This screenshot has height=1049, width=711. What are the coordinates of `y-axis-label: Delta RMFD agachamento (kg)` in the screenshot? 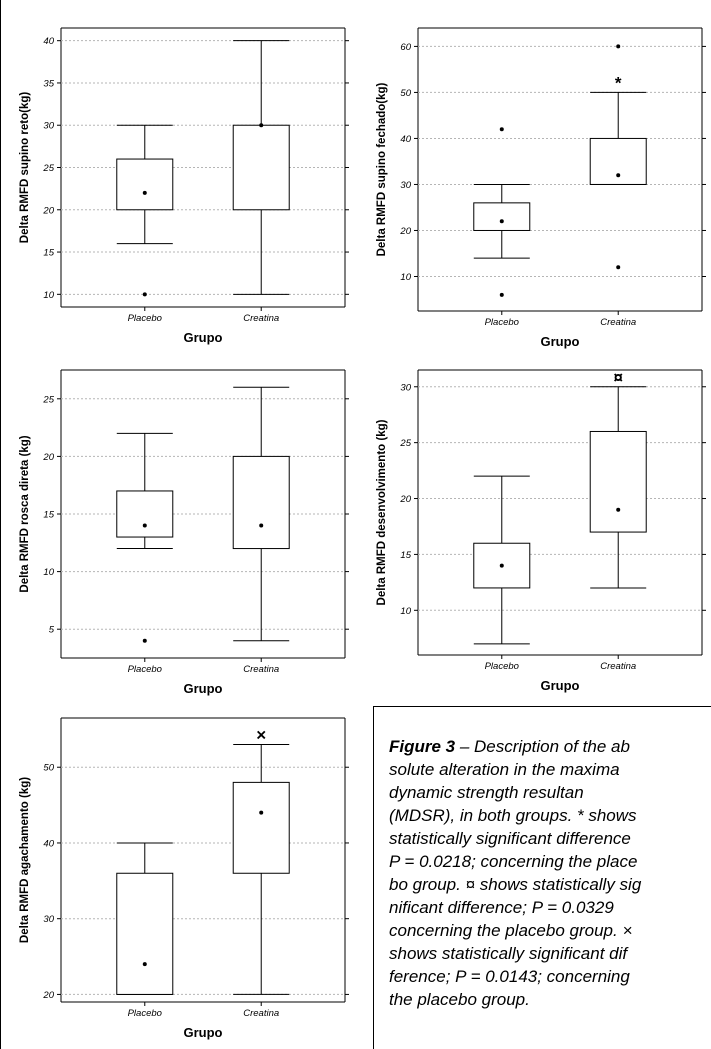 It's located at (25, 860).